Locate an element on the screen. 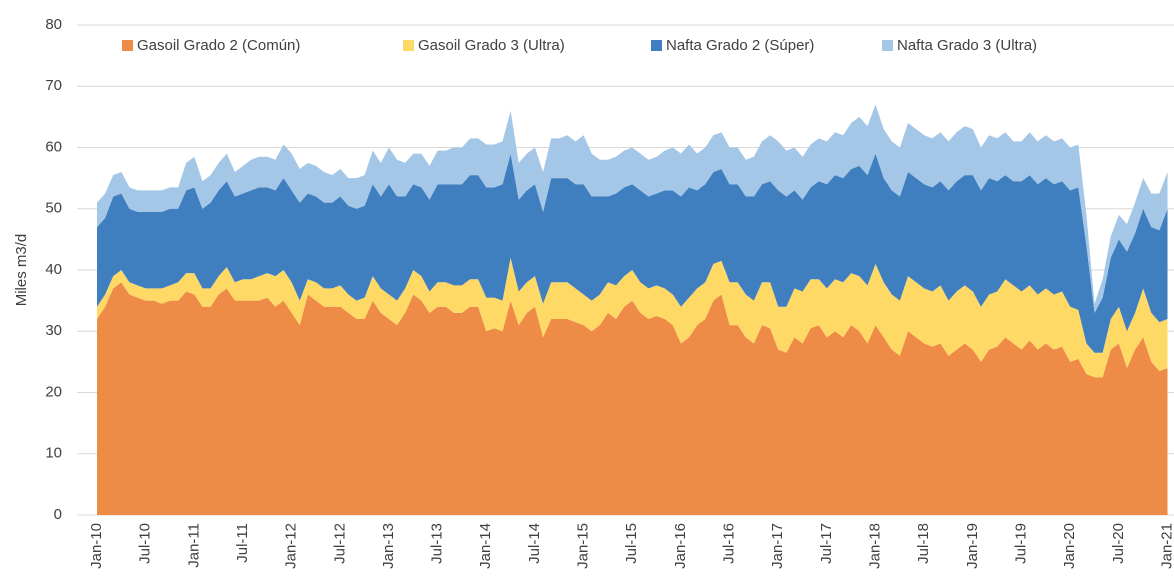 This screenshot has height=588, width=1174. x-tick-label: Jan-11 is located at coordinates (193, 545).